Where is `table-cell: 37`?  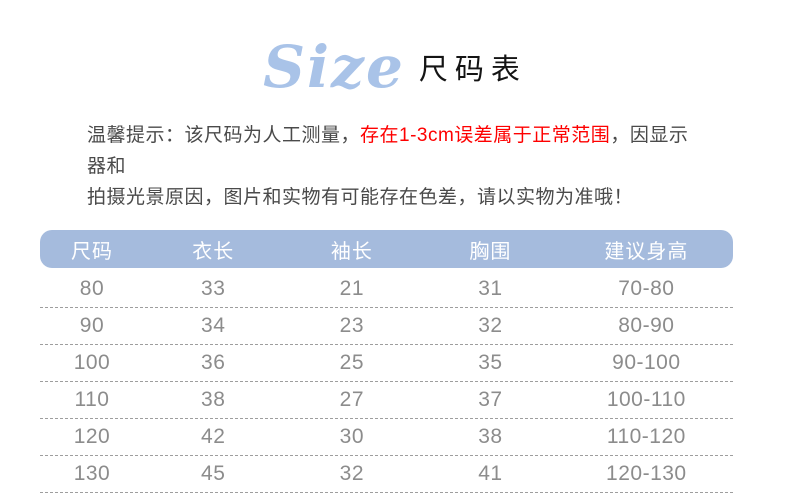 table-cell: 37 is located at coordinates (490, 399).